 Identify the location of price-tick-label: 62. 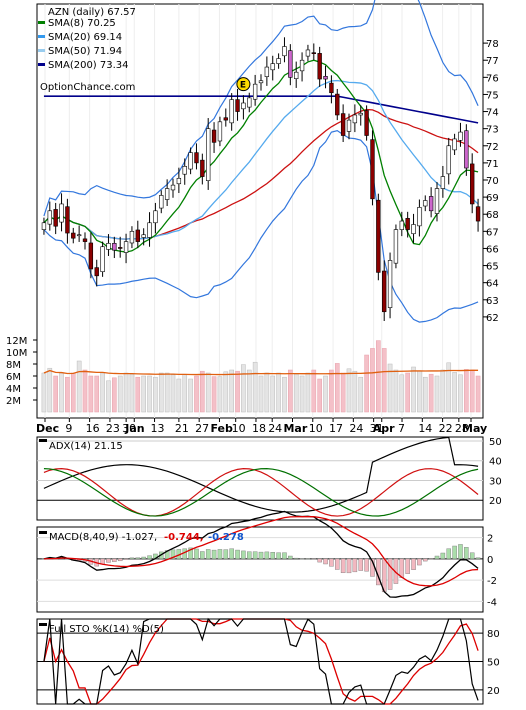
(492, 318).